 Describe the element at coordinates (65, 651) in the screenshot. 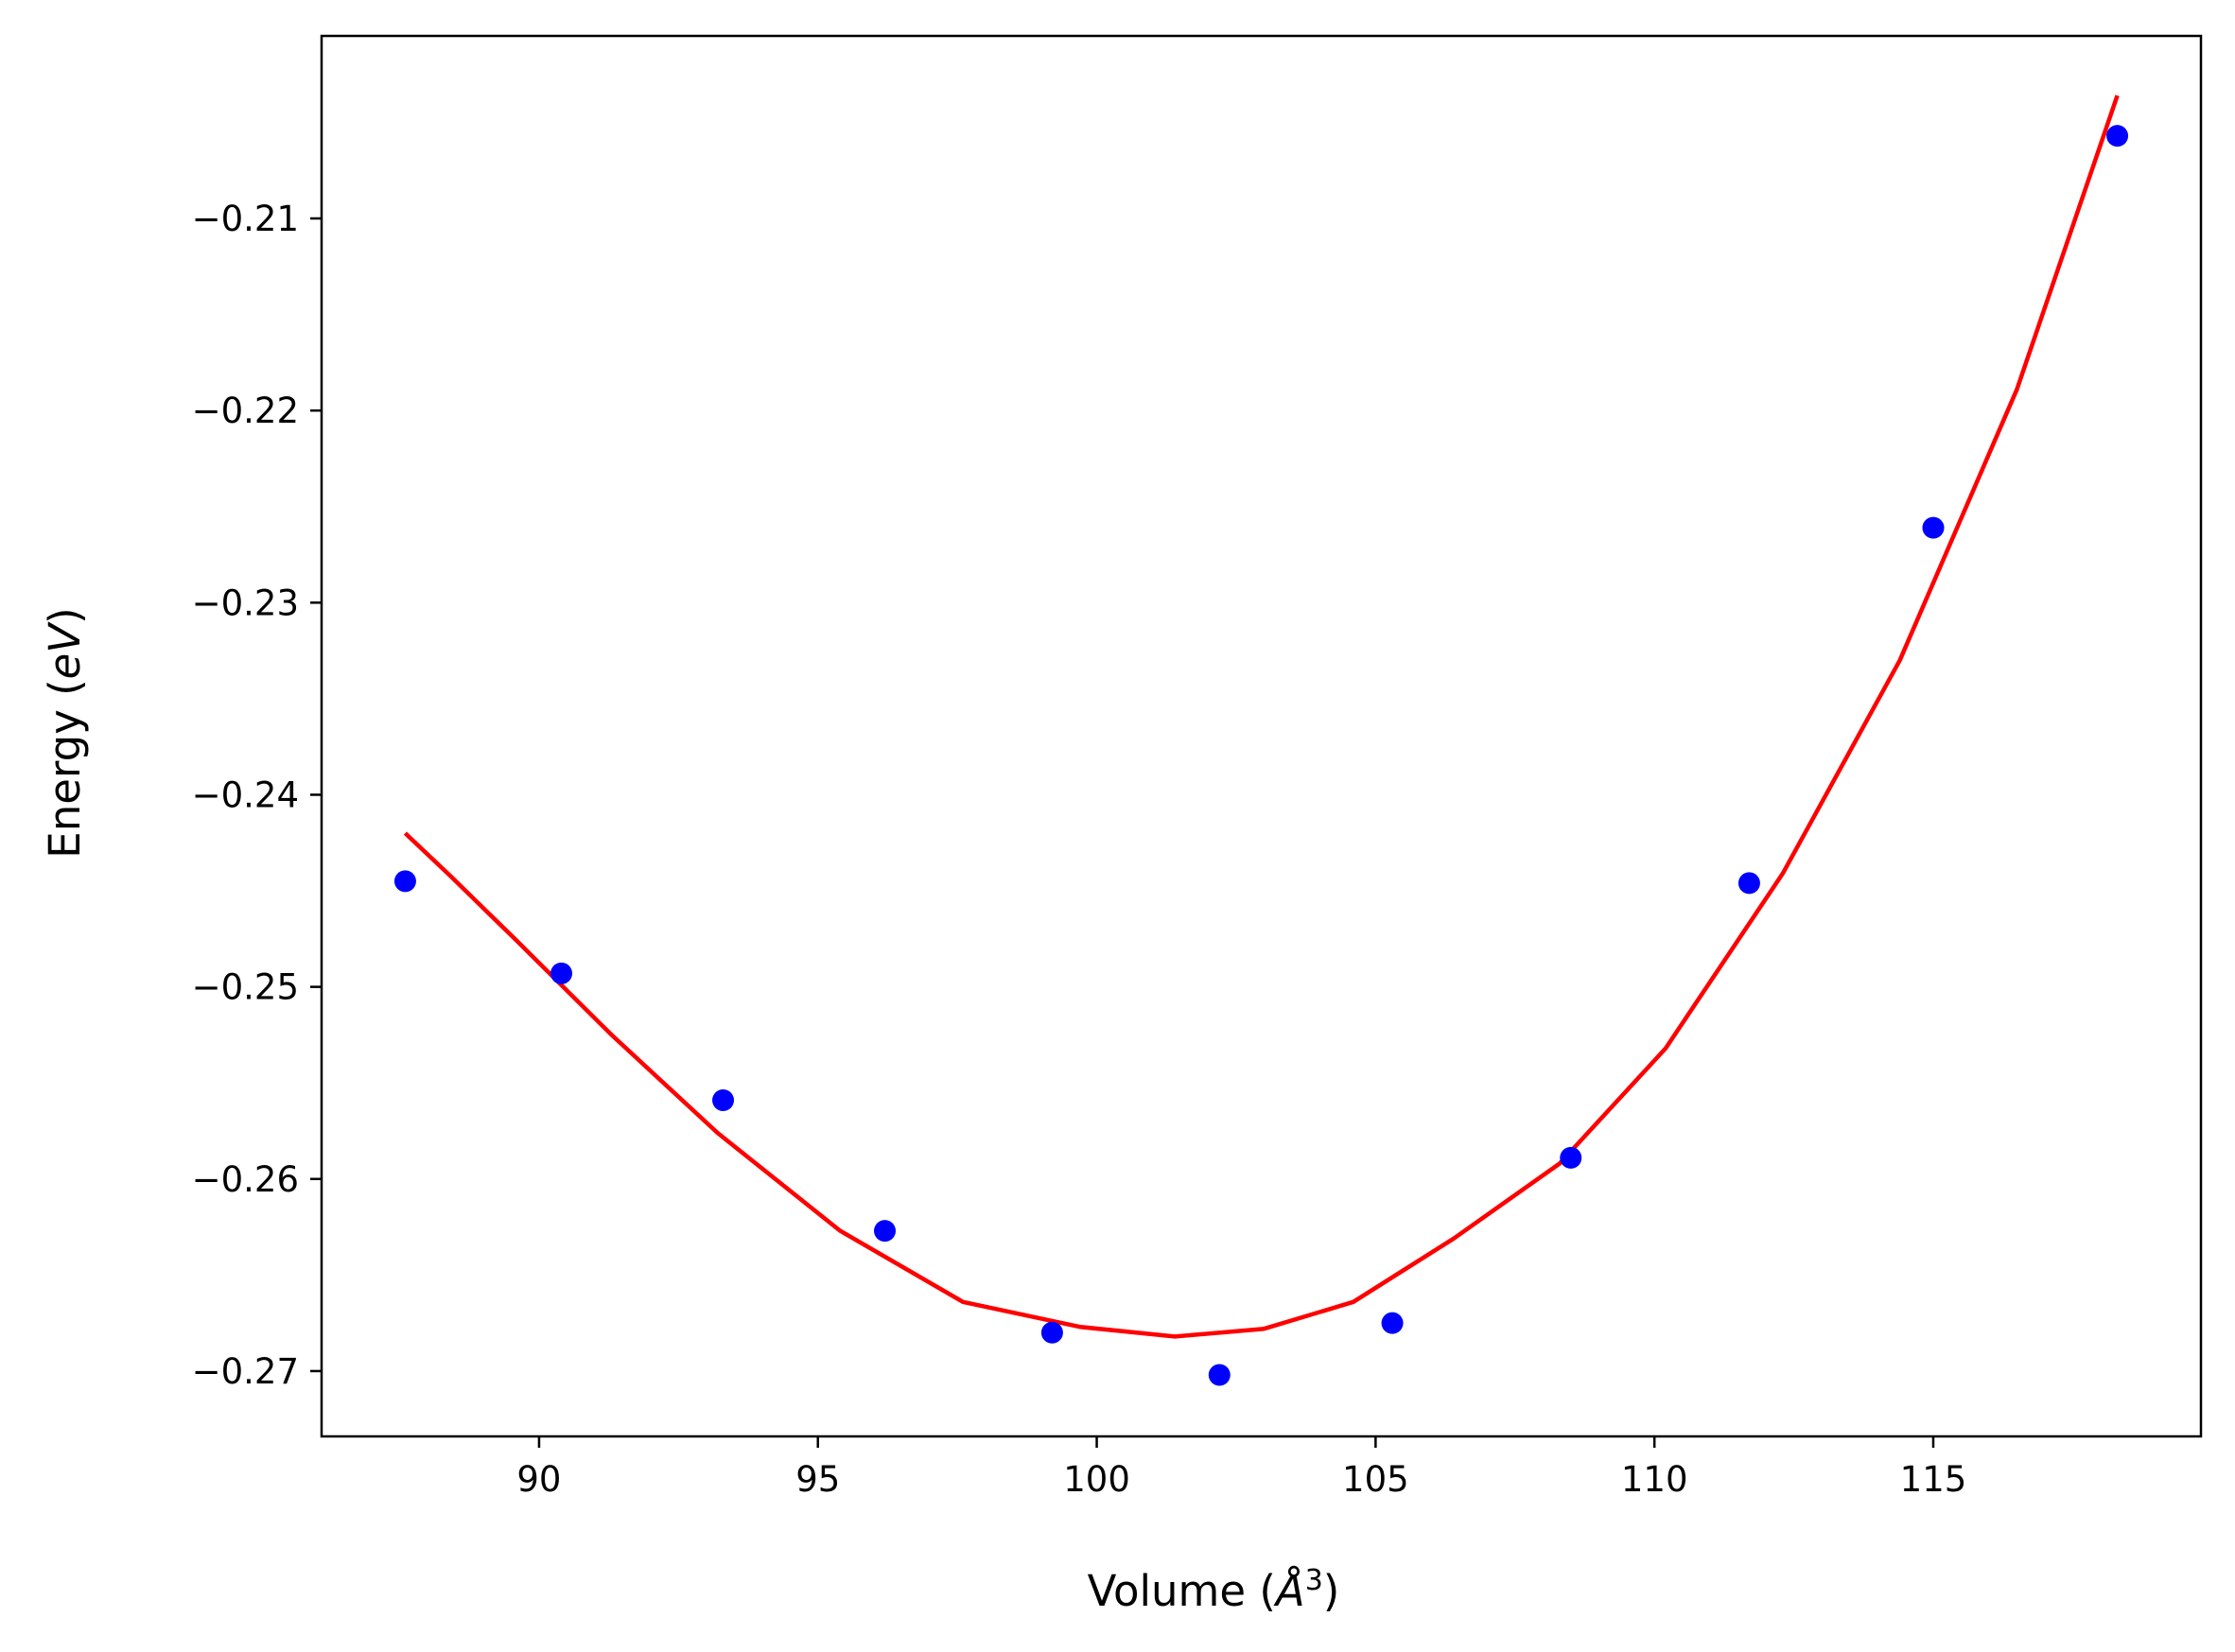

I see `y-axis-label-unit: eV` at that location.